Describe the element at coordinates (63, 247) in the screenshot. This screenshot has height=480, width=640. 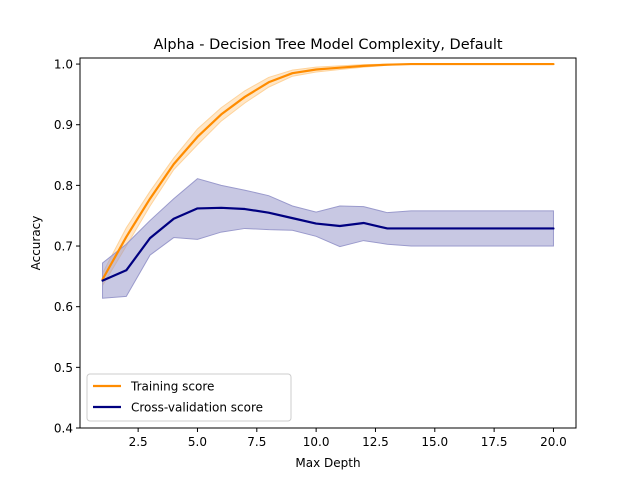
I see `y-tick-label: 0.7` at that location.